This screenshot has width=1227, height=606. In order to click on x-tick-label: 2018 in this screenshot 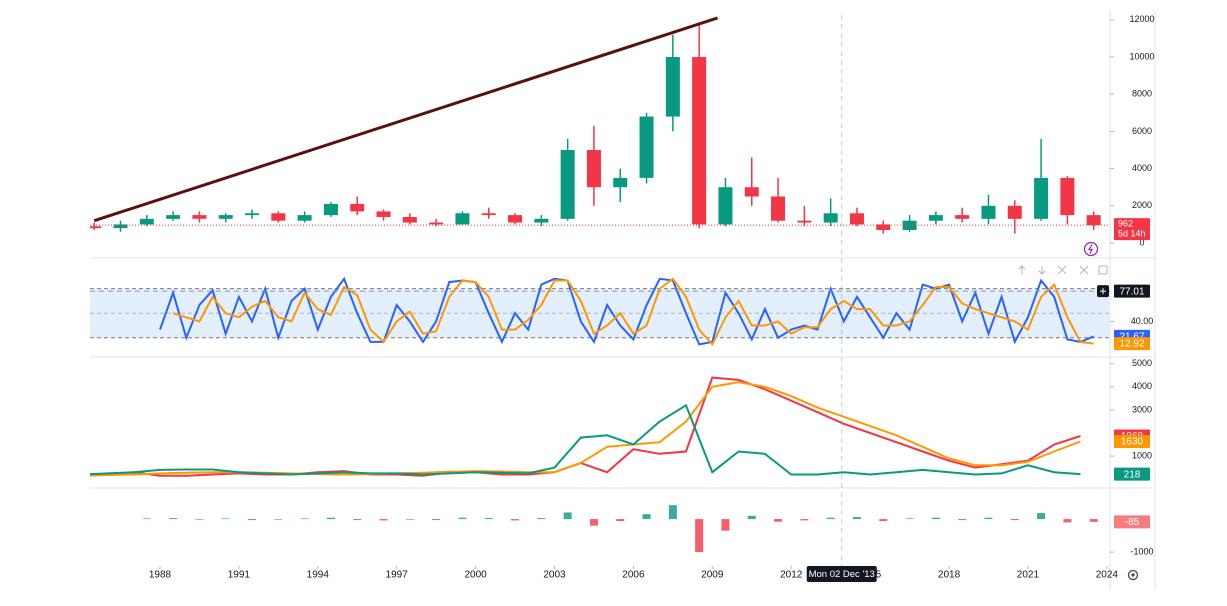, I will do `click(949, 575)`.